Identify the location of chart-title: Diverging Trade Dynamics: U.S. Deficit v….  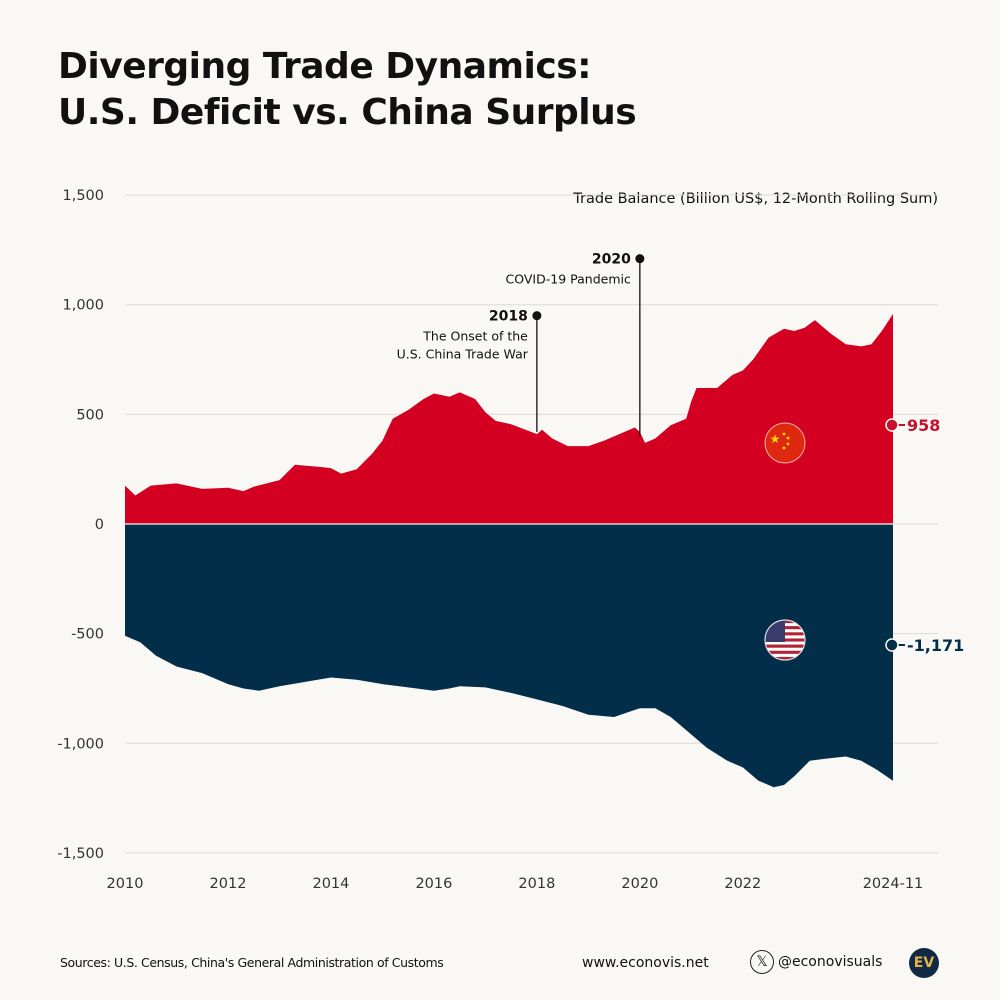
(347, 90).